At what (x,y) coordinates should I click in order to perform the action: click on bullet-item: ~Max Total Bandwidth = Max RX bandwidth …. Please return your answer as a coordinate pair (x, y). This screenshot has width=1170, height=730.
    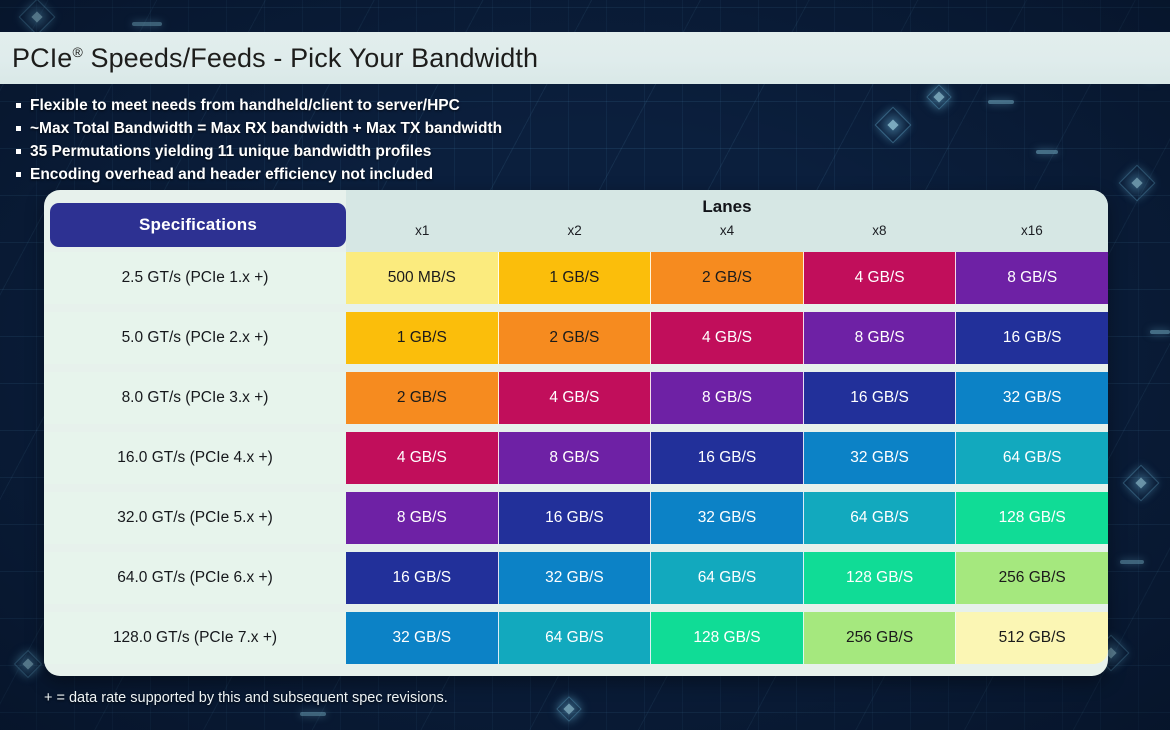
    Looking at the image, I should click on (322, 128).